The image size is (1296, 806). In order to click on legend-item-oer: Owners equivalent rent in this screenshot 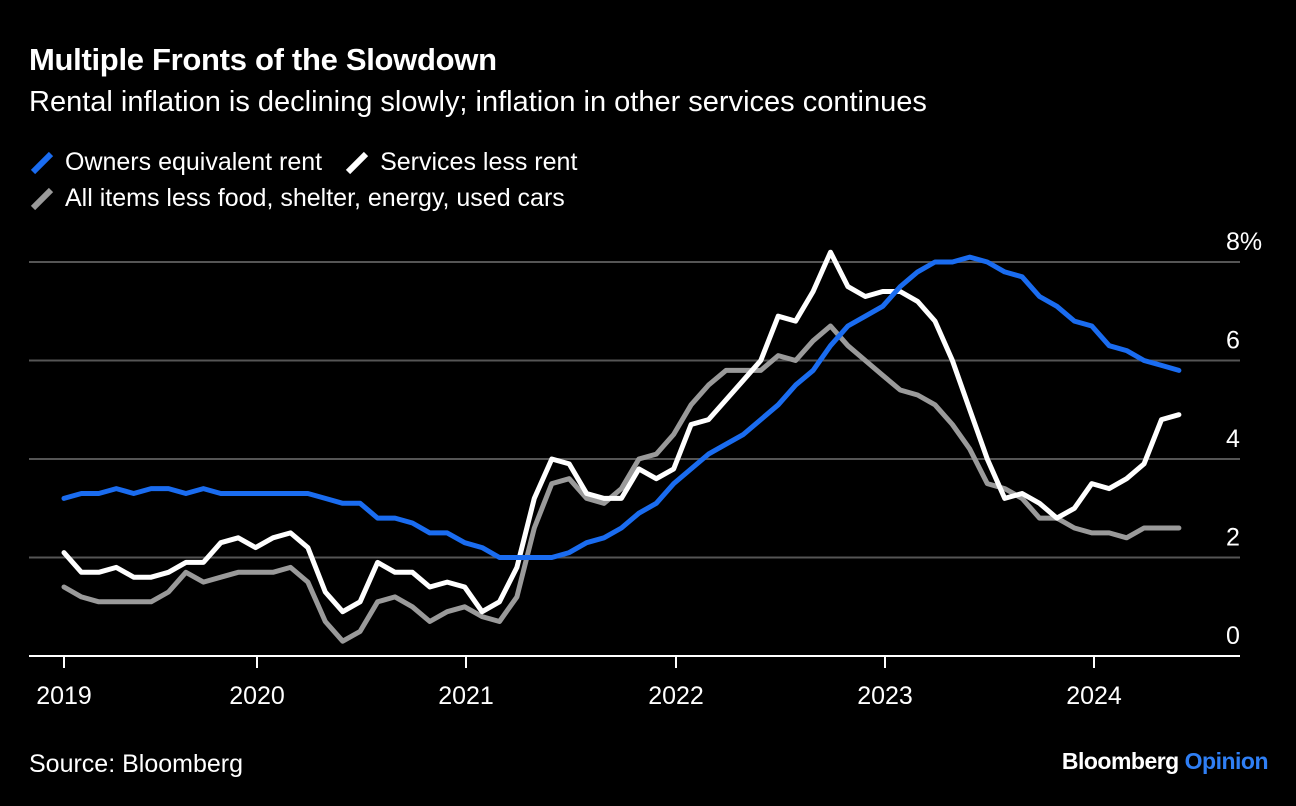, I will do `click(175, 162)`.